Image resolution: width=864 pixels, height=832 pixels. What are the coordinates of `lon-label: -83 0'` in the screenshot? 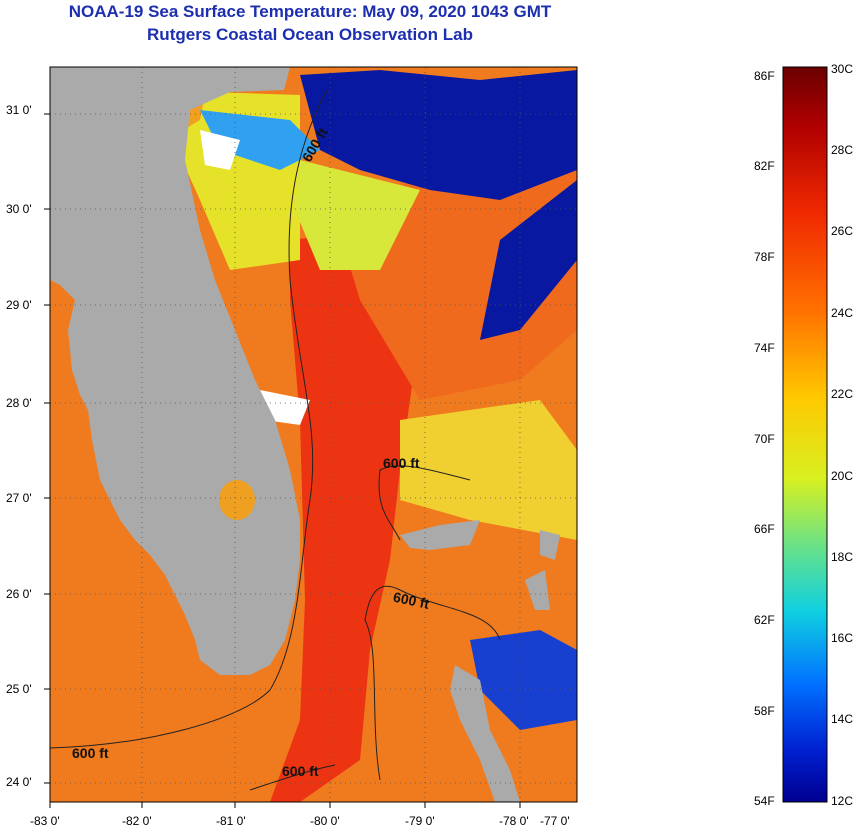 It's located at (45, 821).